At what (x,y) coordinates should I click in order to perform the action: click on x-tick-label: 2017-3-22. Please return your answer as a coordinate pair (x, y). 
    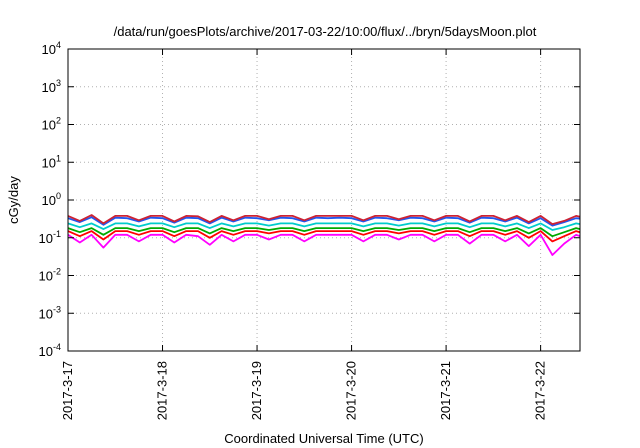
    Looking at the image, I should click on (540, 390).